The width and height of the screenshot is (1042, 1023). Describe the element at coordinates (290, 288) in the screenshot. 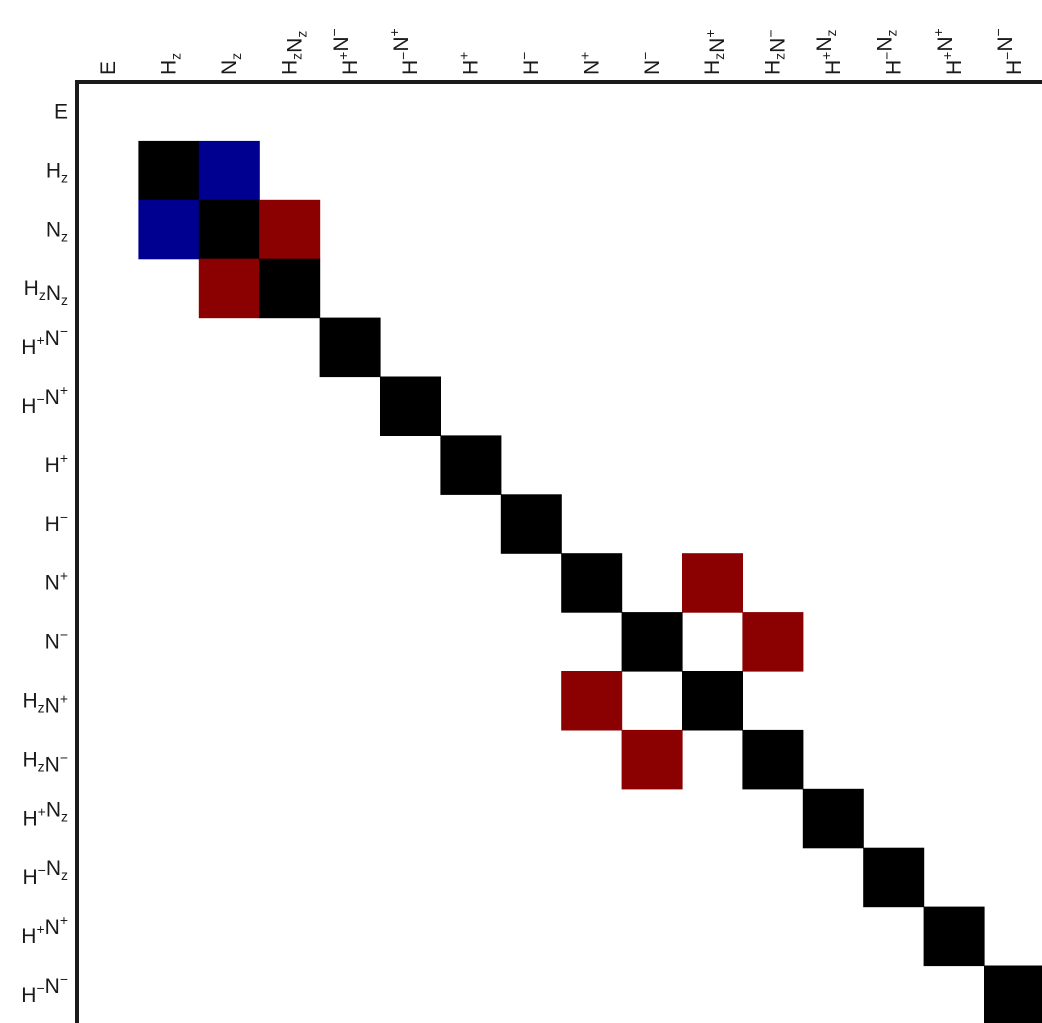

I see `cell-r3-c3` at that location.